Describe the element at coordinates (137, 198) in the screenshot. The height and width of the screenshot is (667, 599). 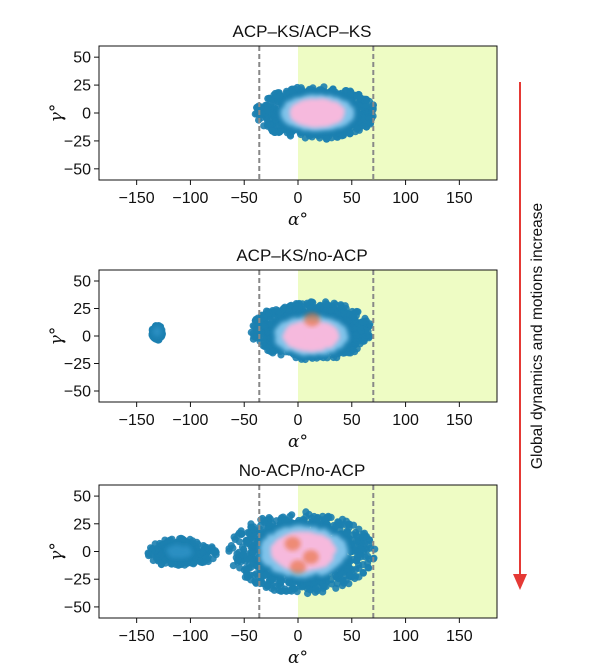
I see `x-tick-label: −150` at that location.